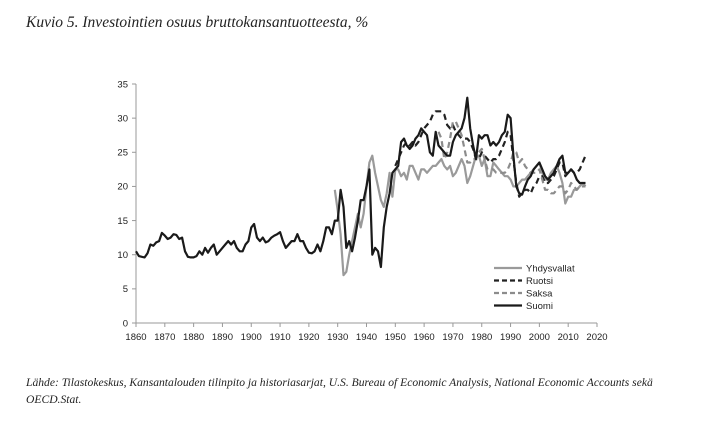 This screenshot has width=718, height=423. What do you see at coordinates (539, 281) in the screenshot?
I see `legend-label-ruotsi: Ruotsi` at bounding box center [539, 281].